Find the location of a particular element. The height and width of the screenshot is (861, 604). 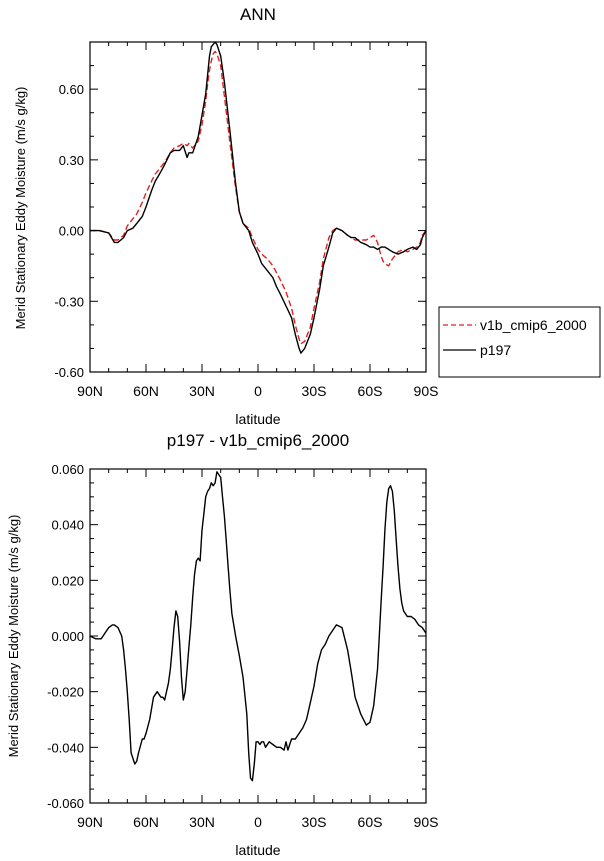

top-y-tick-label: 0.60 is located at coordinates (71, 89).